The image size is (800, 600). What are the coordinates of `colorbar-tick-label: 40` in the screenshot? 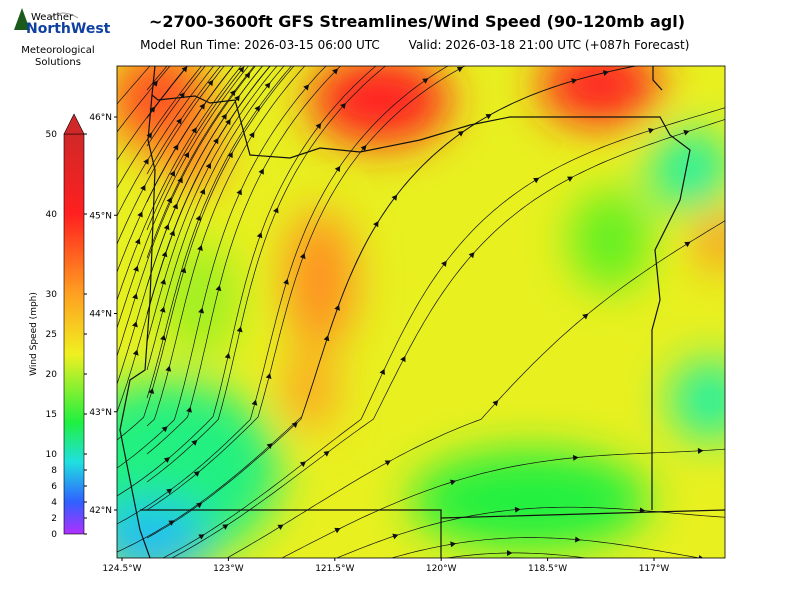 It's located at (52, 215).